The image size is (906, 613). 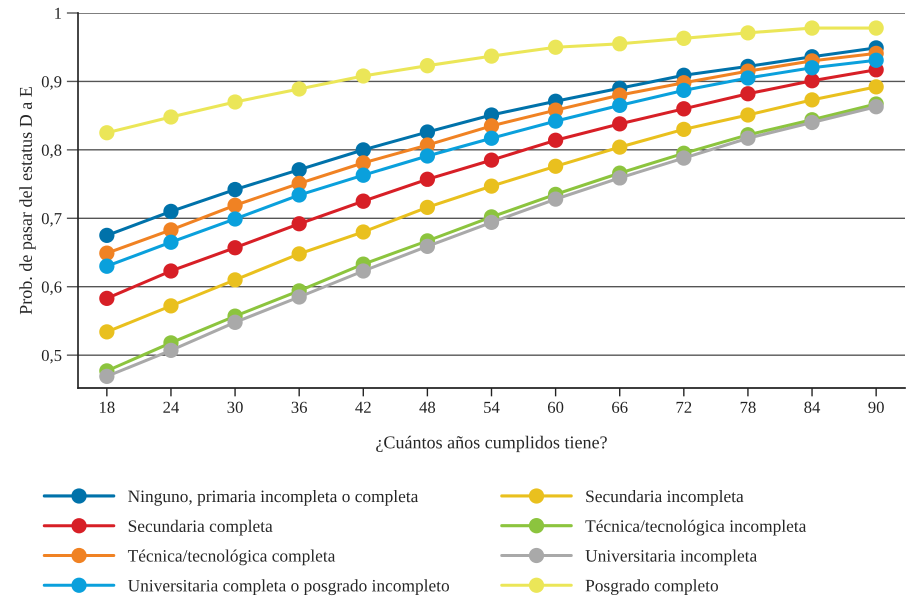 I want to click on y-tick-label: 0,8, so click(x=52, y=151).